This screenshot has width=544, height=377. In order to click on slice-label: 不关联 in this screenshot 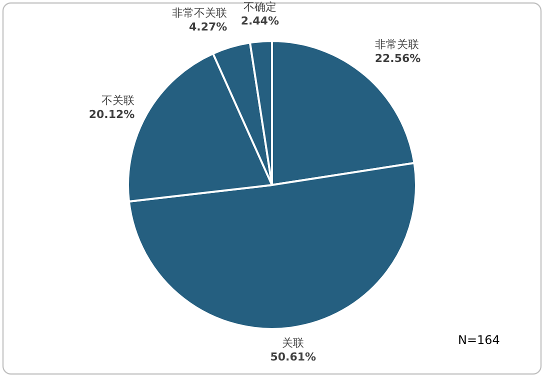, I will do `click(118, 100)`.